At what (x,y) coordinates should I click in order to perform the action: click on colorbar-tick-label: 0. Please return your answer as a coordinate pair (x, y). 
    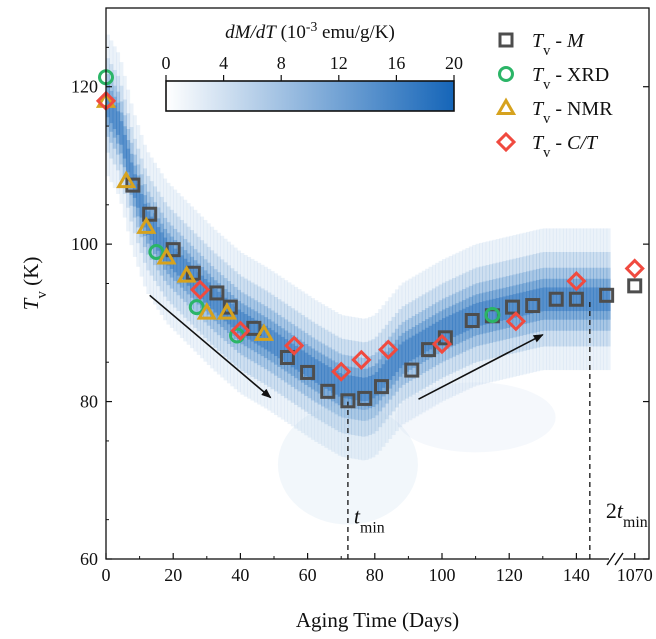
    Looking at the image, I should click on (166, 63).